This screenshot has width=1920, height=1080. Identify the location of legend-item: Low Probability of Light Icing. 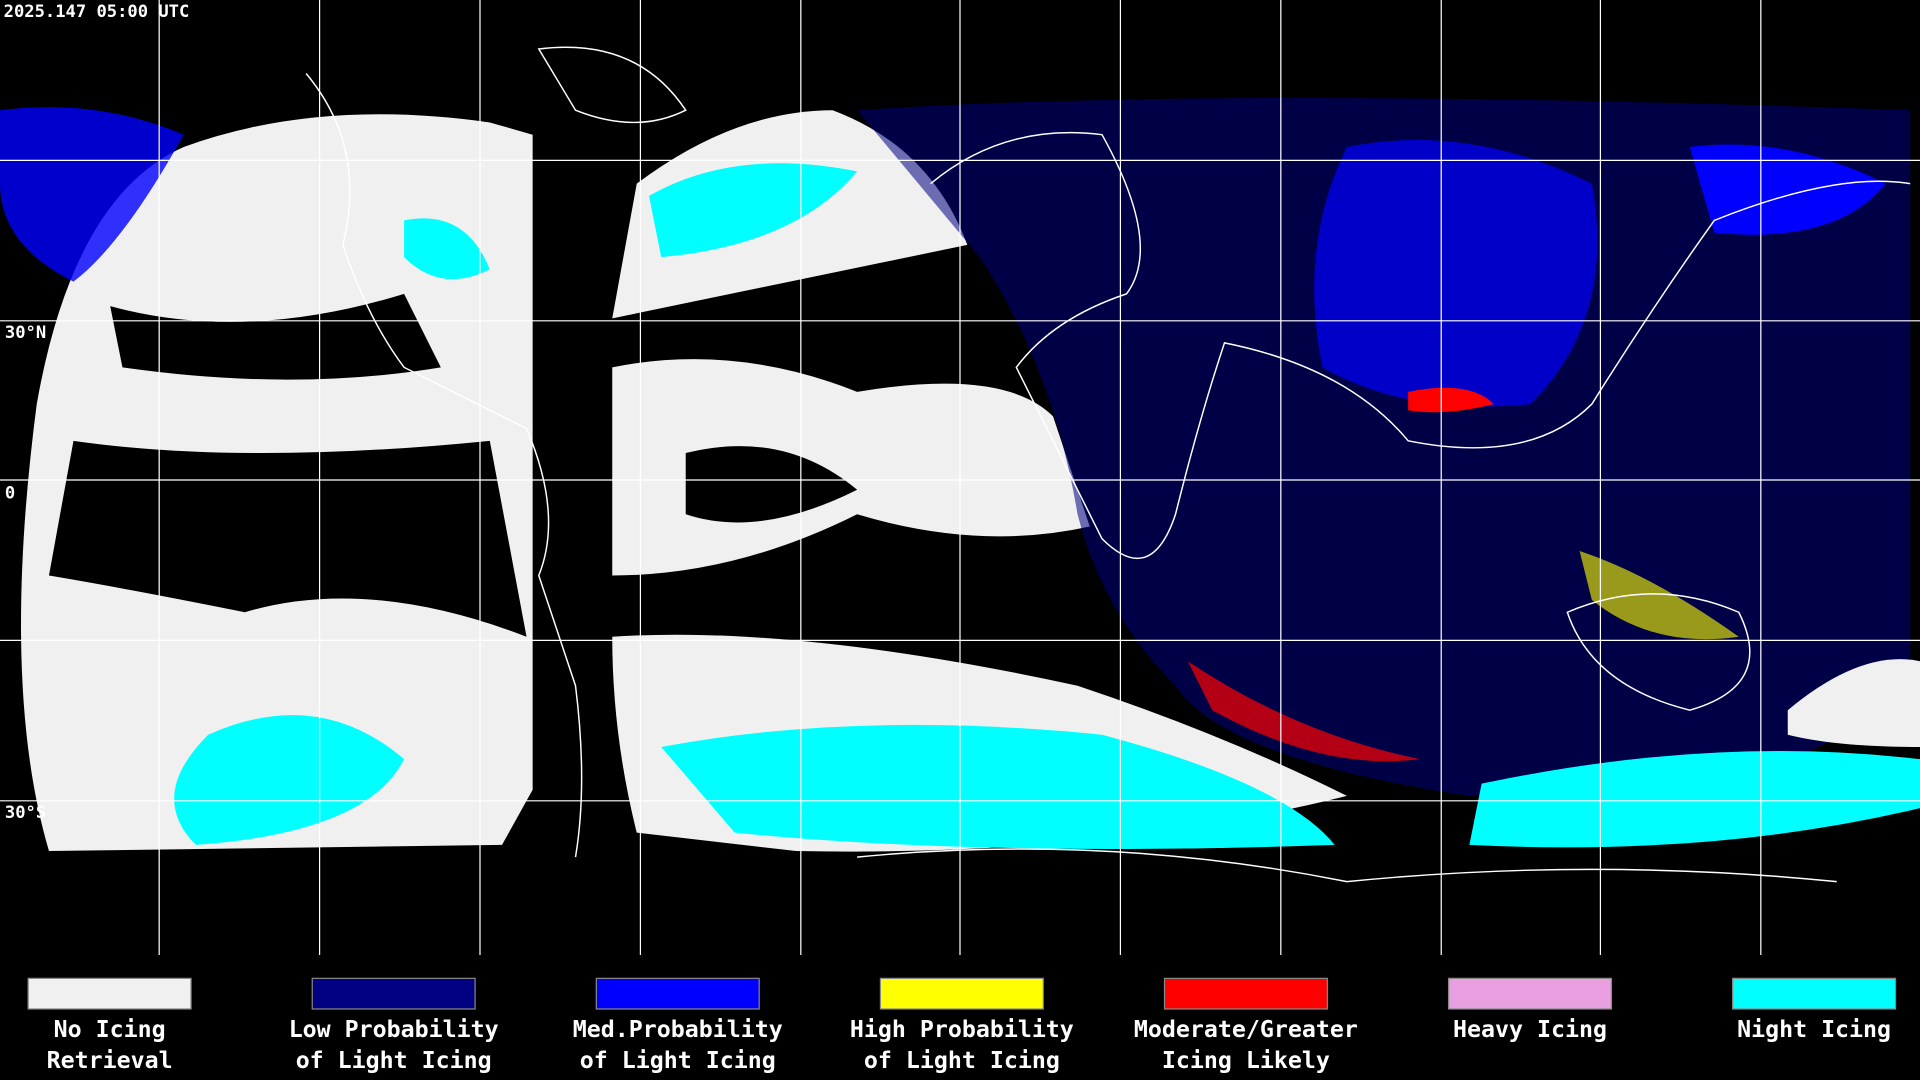
(394, 1025).